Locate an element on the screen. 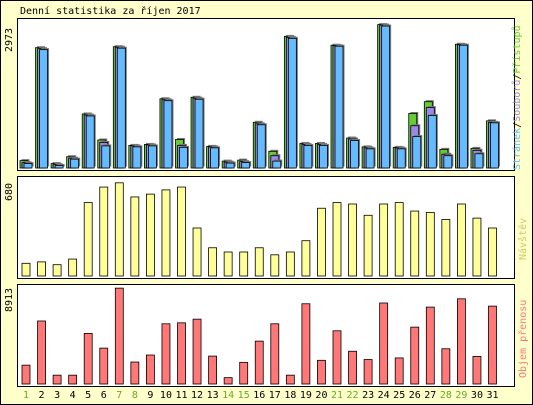 Image resolution: width=533 pixels, height=405 pixels. bar-Objem přenosu-day-6 is located at coordinates (104, 366).